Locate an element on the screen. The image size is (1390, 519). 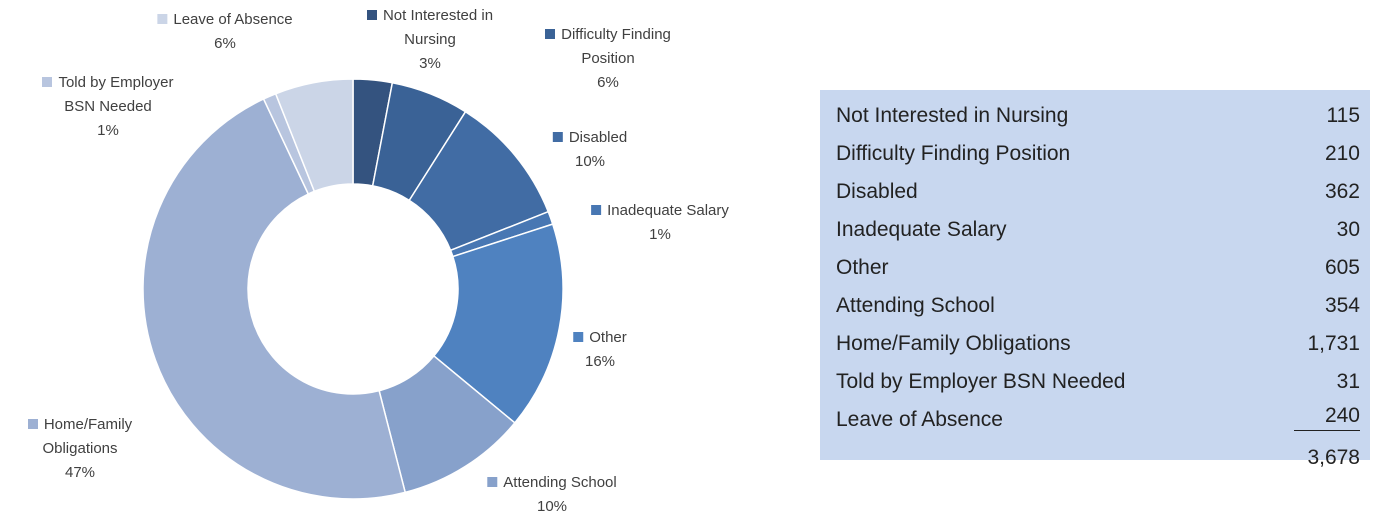
row-value: 31 is located at coordinates (1348, 381).